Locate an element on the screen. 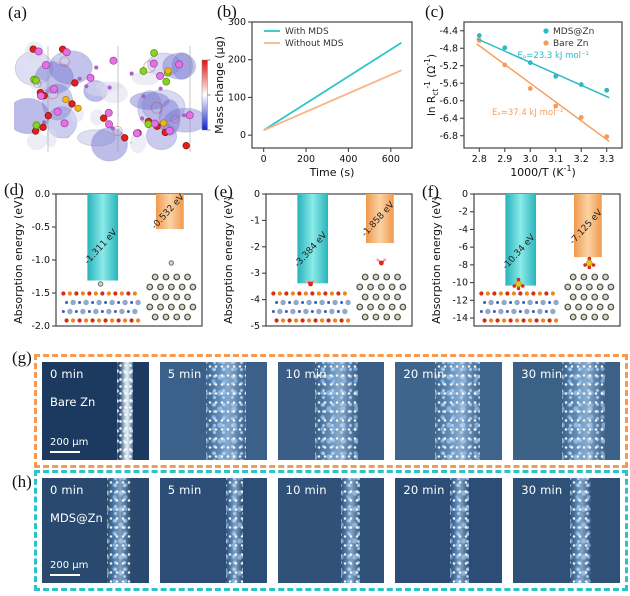 The image size is (630, 596). svg-text: -2.0 is located at coordinates (40, 326).